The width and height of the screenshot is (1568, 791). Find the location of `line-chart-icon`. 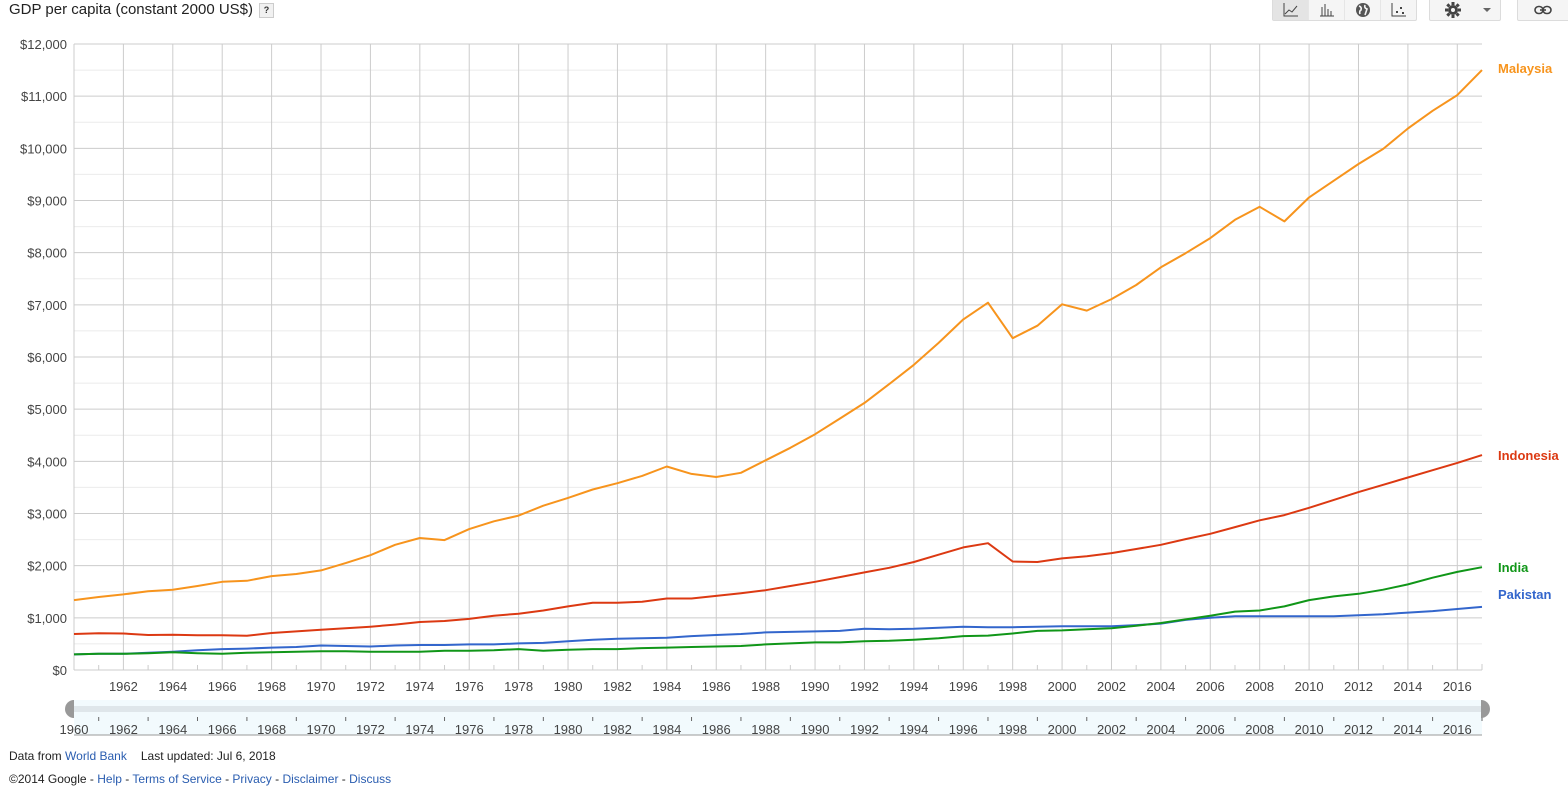

line-chart-icon is located at coordinates (1290, 10).